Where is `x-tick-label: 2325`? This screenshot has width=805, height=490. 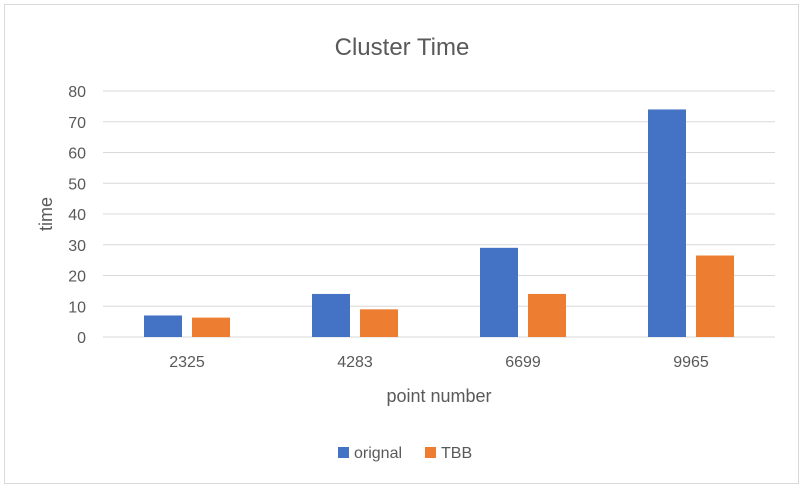 x-tick-label: 2325 is located at coordinates (187, 362).